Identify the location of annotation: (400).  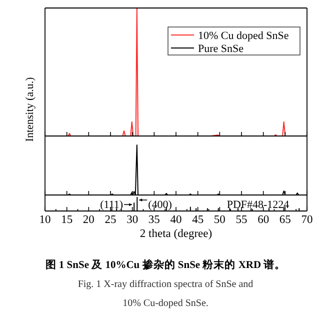
(160, 205).